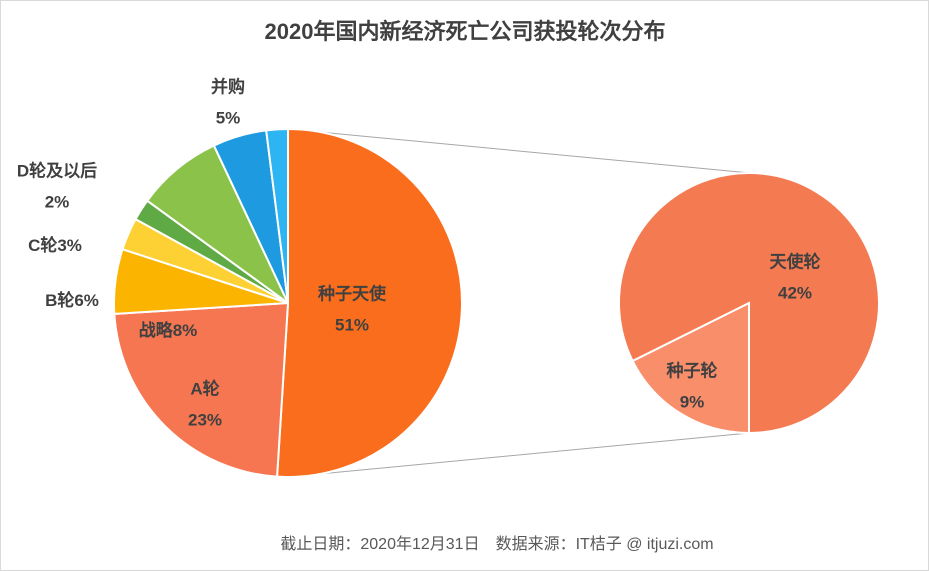  What do you see at coordinates (352, 324) in the screenshot?
I see `value-label: 51%` at bounding box center [352, 324].